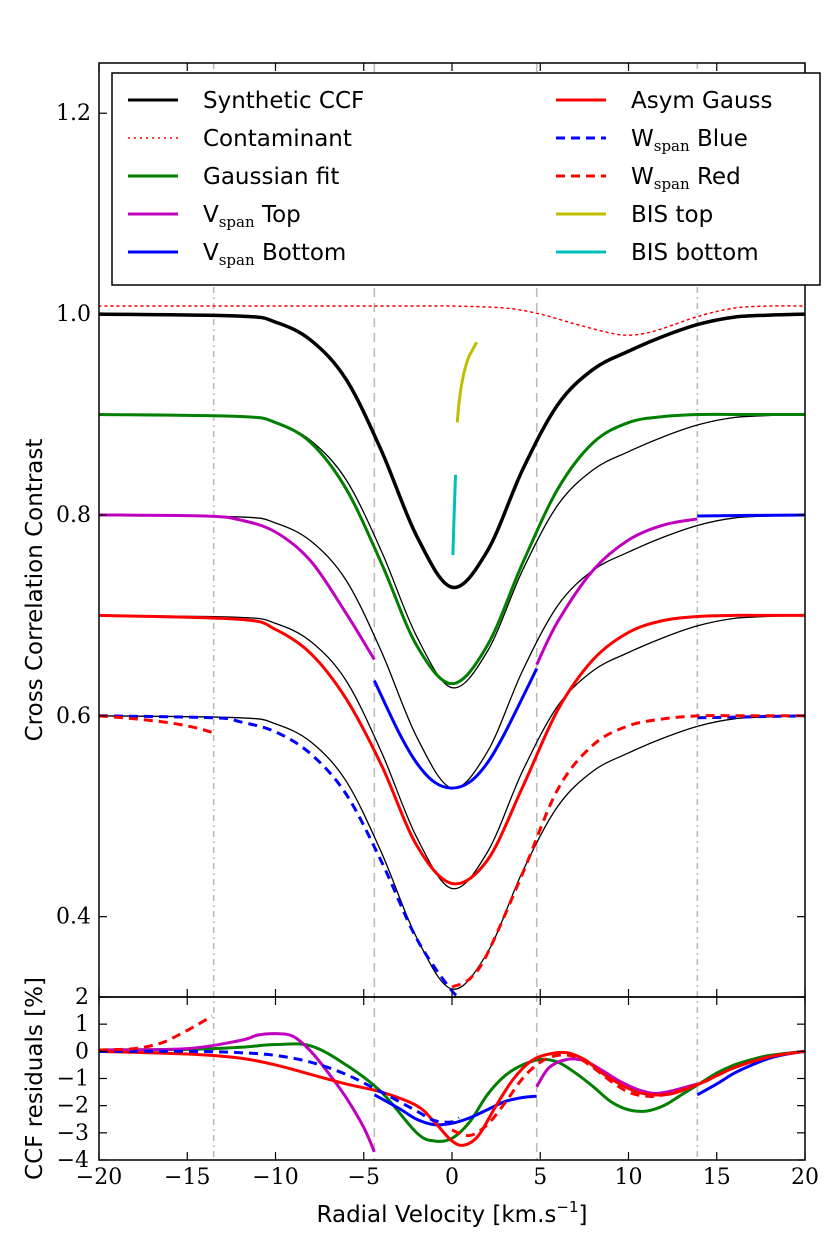 The width and height of the screenshot is (830, 1246). I want to click on legend-label-main: BIS top, so click(672, 215).